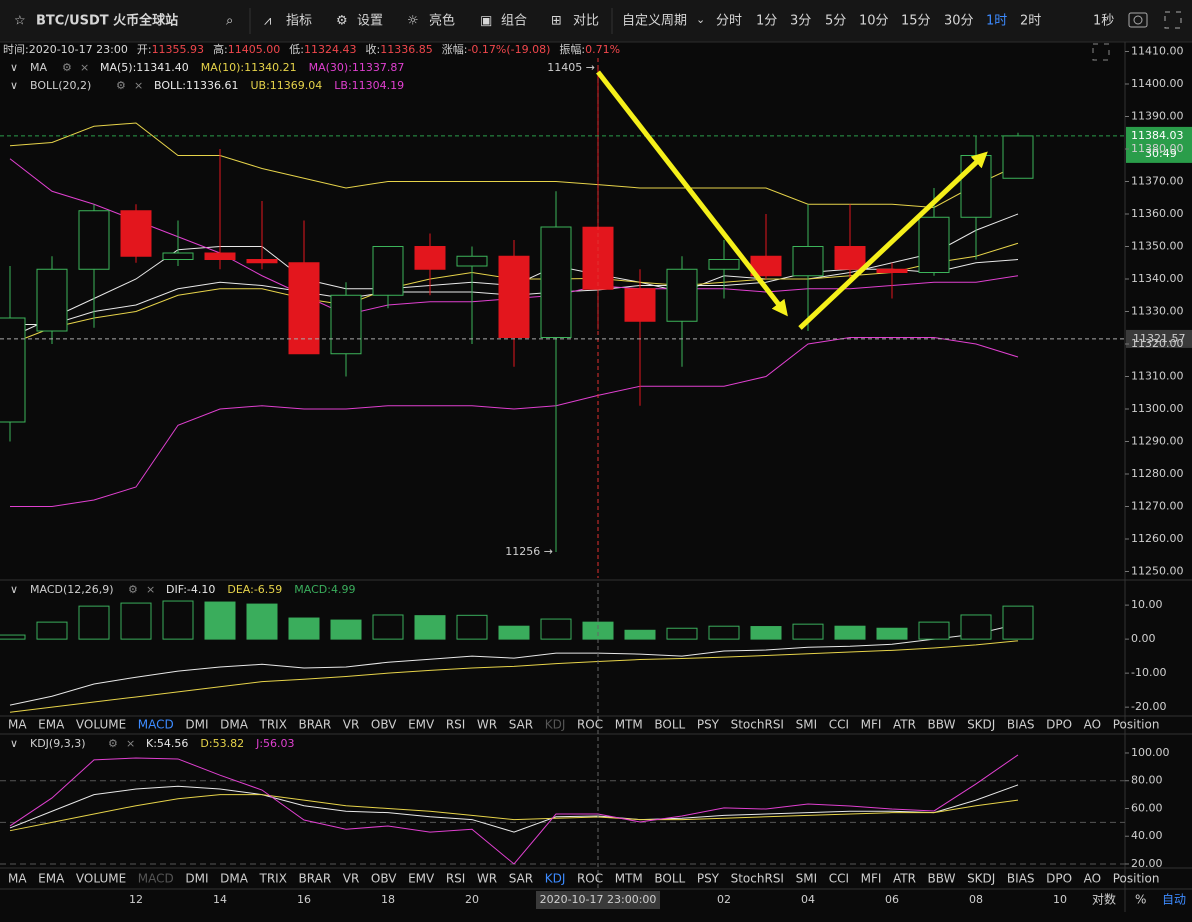 This screenshot has width=1192, height=922. Describe the element at coordinates (996, 21) in the screenshot. I see `period: 1时` at that location.